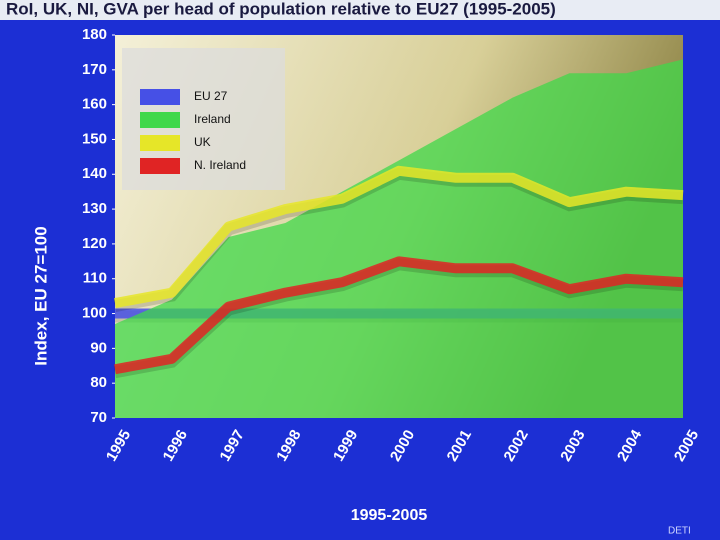 The width and height of the screenshot is (720, 540). I want to click on legend-label: EU 27, so click(211, 96).